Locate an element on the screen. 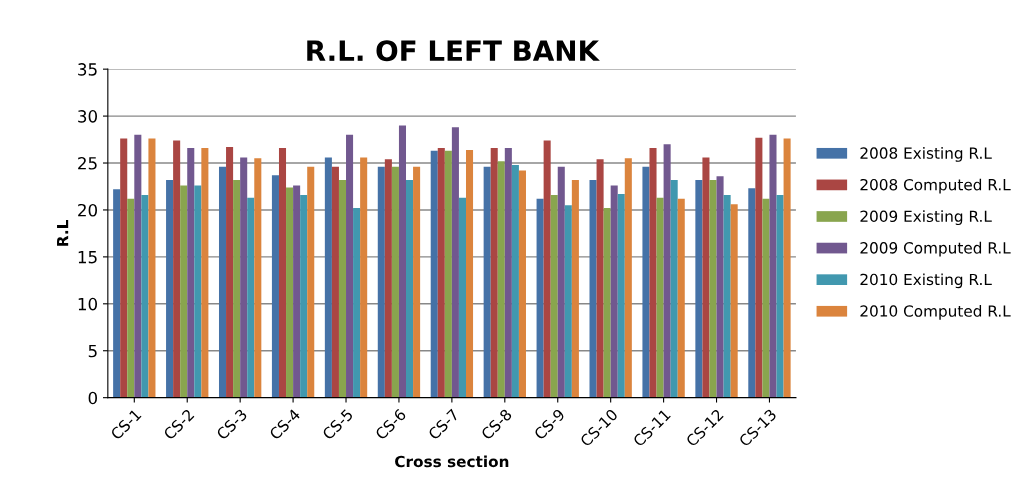 Image resolution: width=1027 pixels, height=494 pixels. legend-label: 2008 Existing R.L is located at coordinates (926, 154).